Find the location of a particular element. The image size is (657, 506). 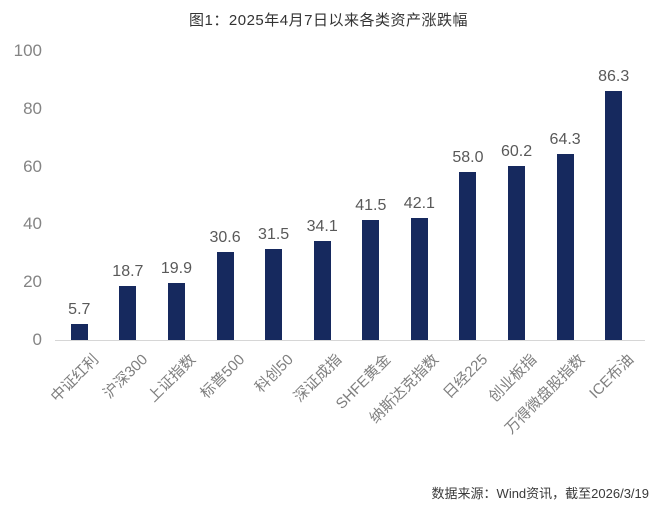

y-axis-tick-label: 40 is located at coordinates (32, 224).